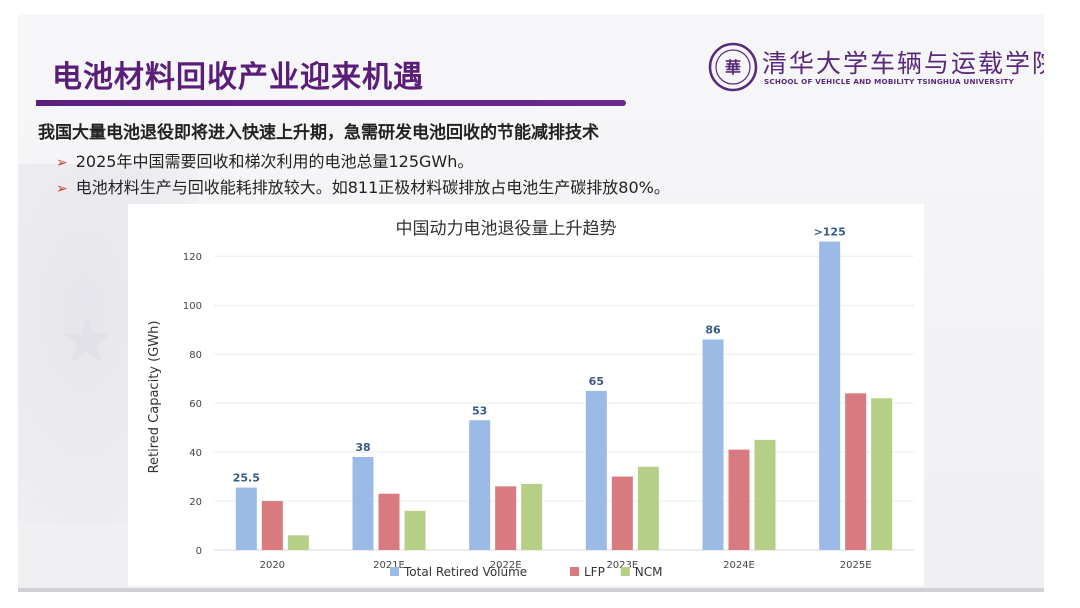 The image size is (1080, 608). What do you see at coordinates (318, 133) in the screenshot?
I see `headline: 我国大量电池退役即将进入快速上升期，急需研发电池回收的节能减排技术` at bounding box center [318, 133].